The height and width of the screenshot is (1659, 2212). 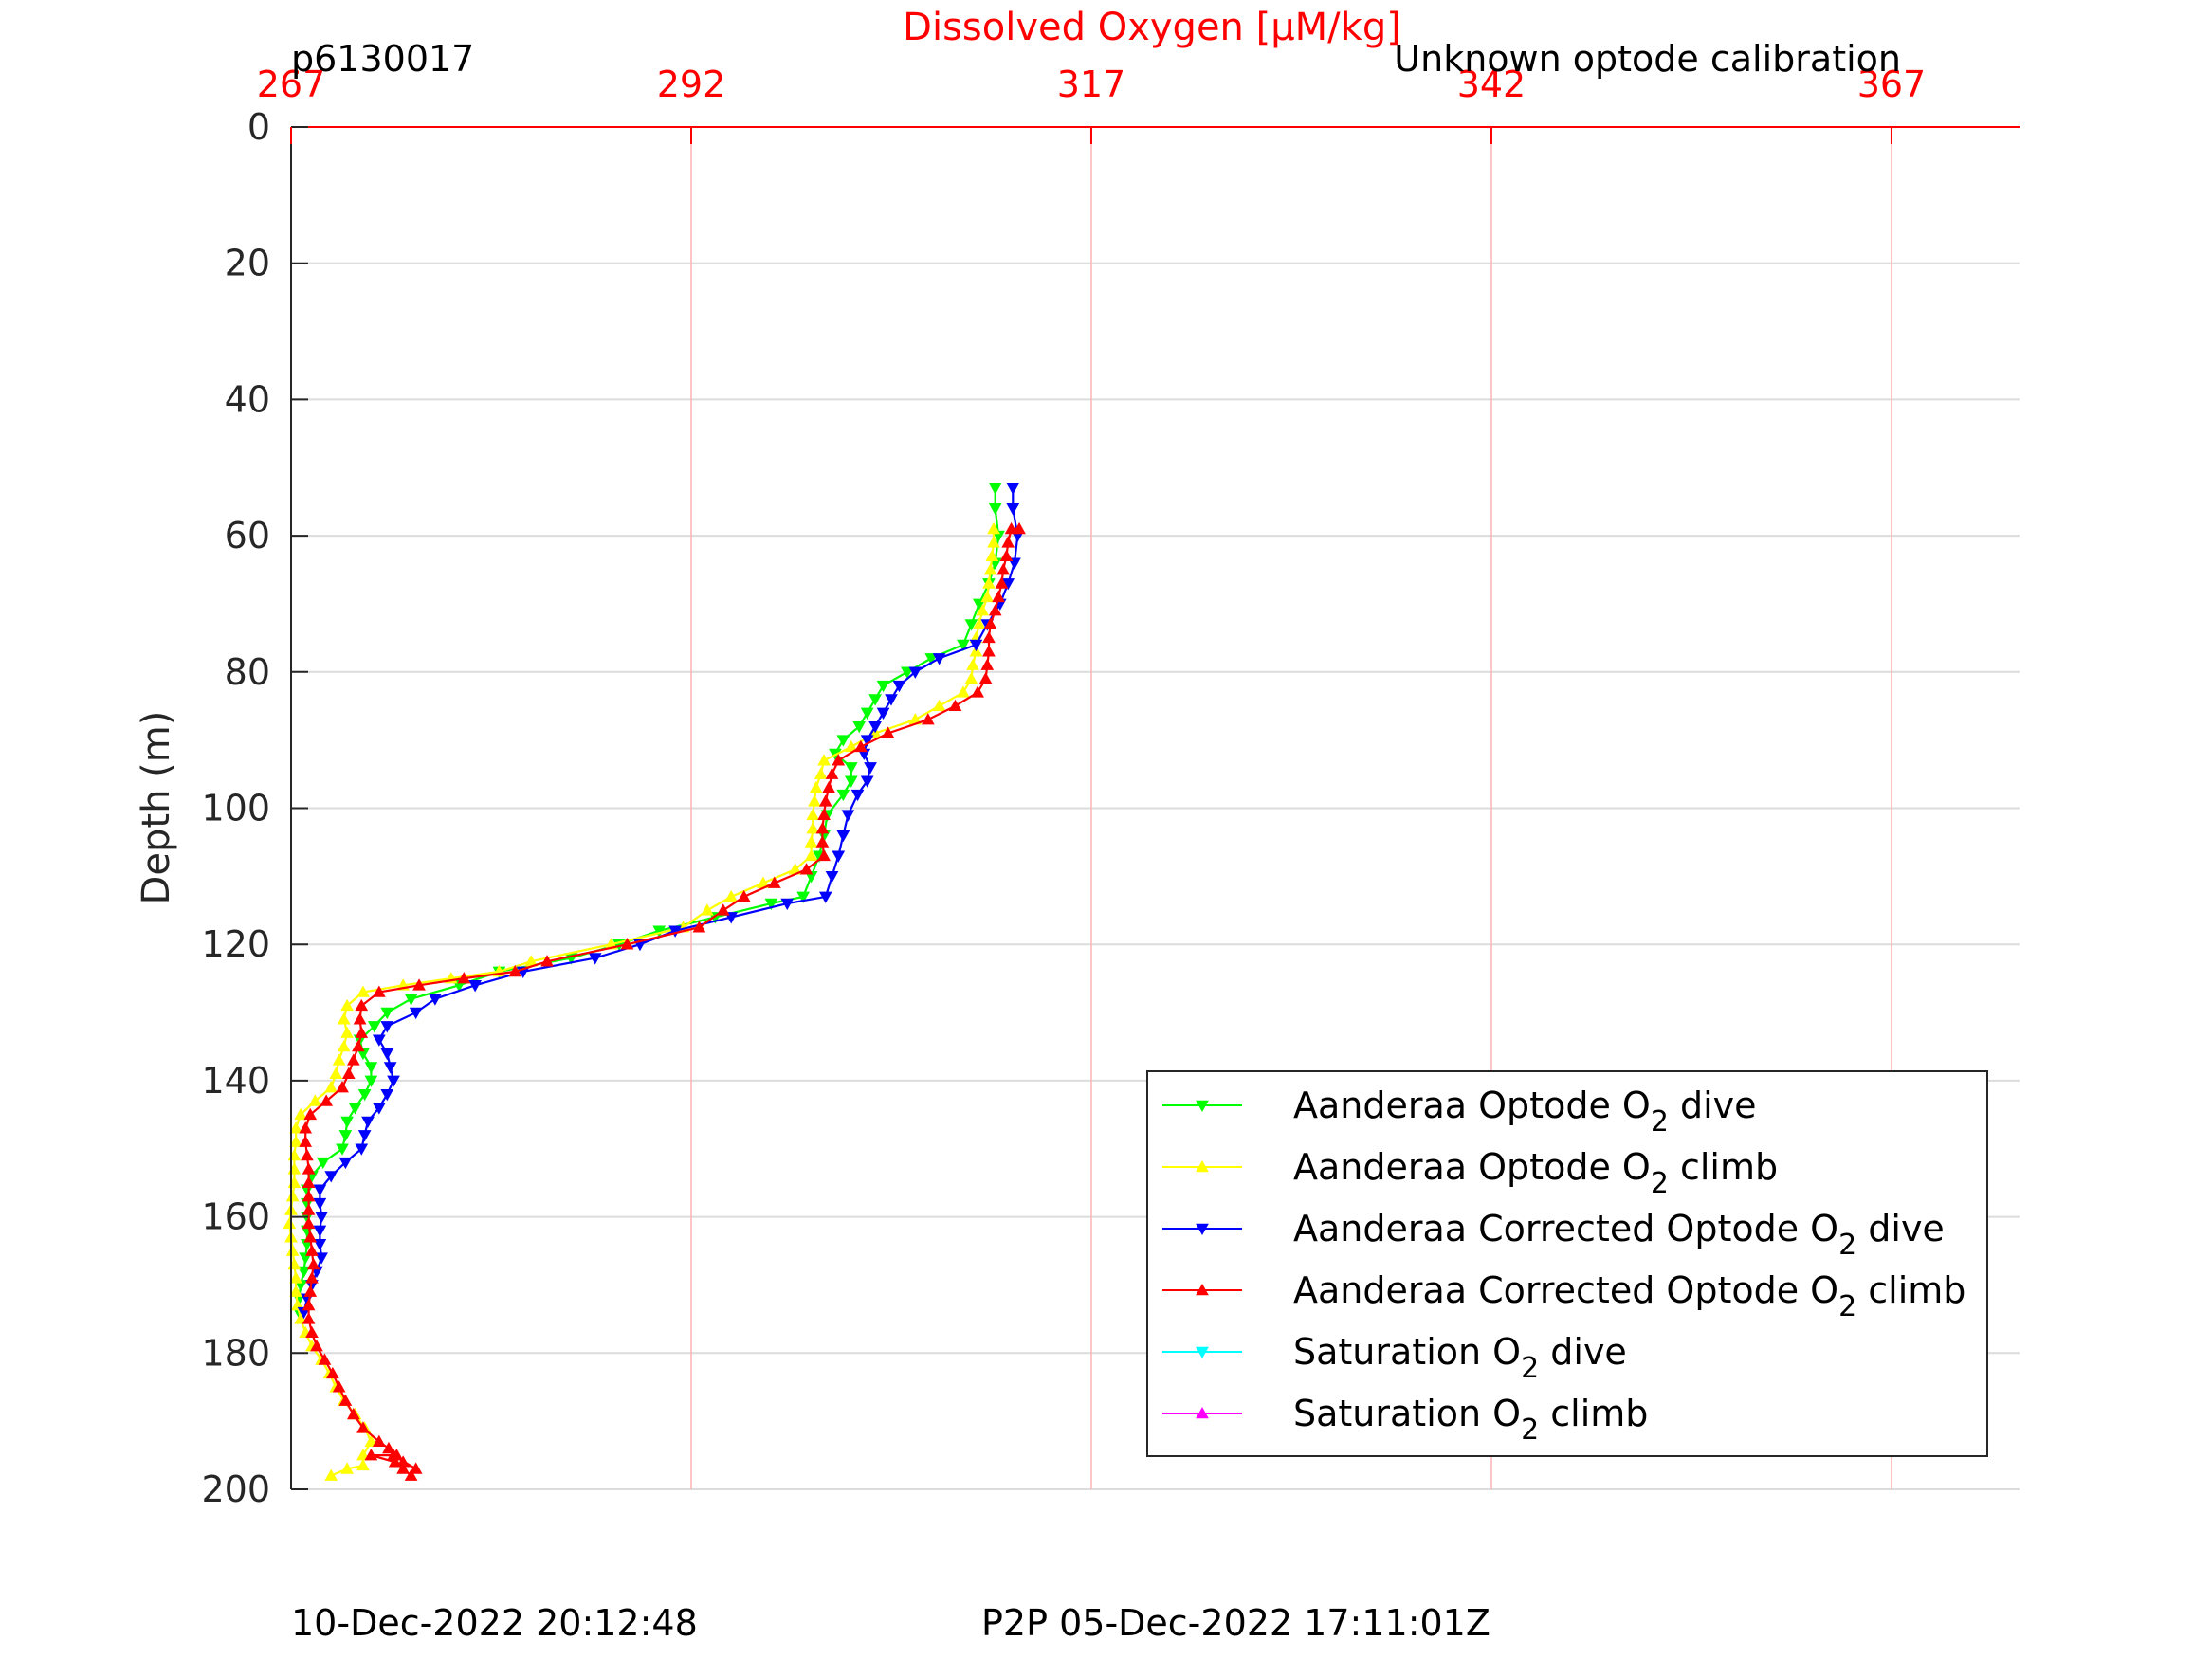 What do you see at coordinates (494, 1623) in the screenshot?
I see `footer-left-timestamp: 10-Dec-2022 20:12:48` at bounding box center [494, 1623].